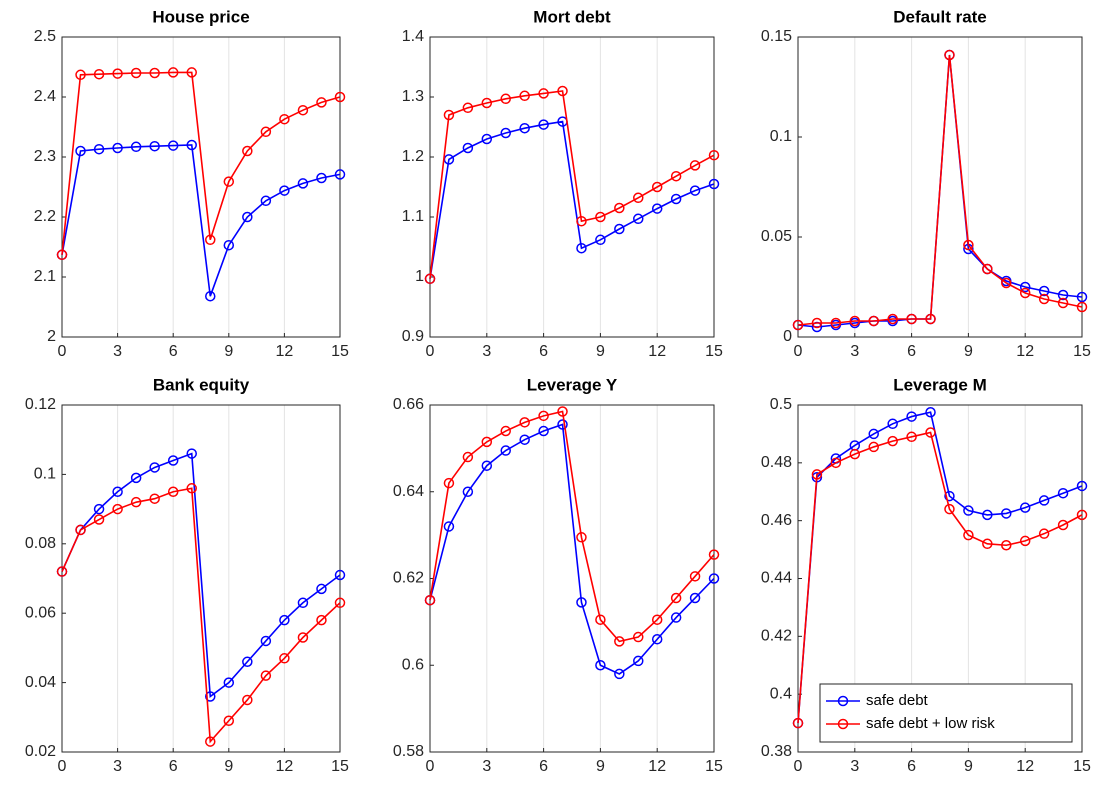  What do you see at coordinates (45, 216) in the screenshot?
I see `y-tick-label: 2.2` at bounding box center [45, 216].